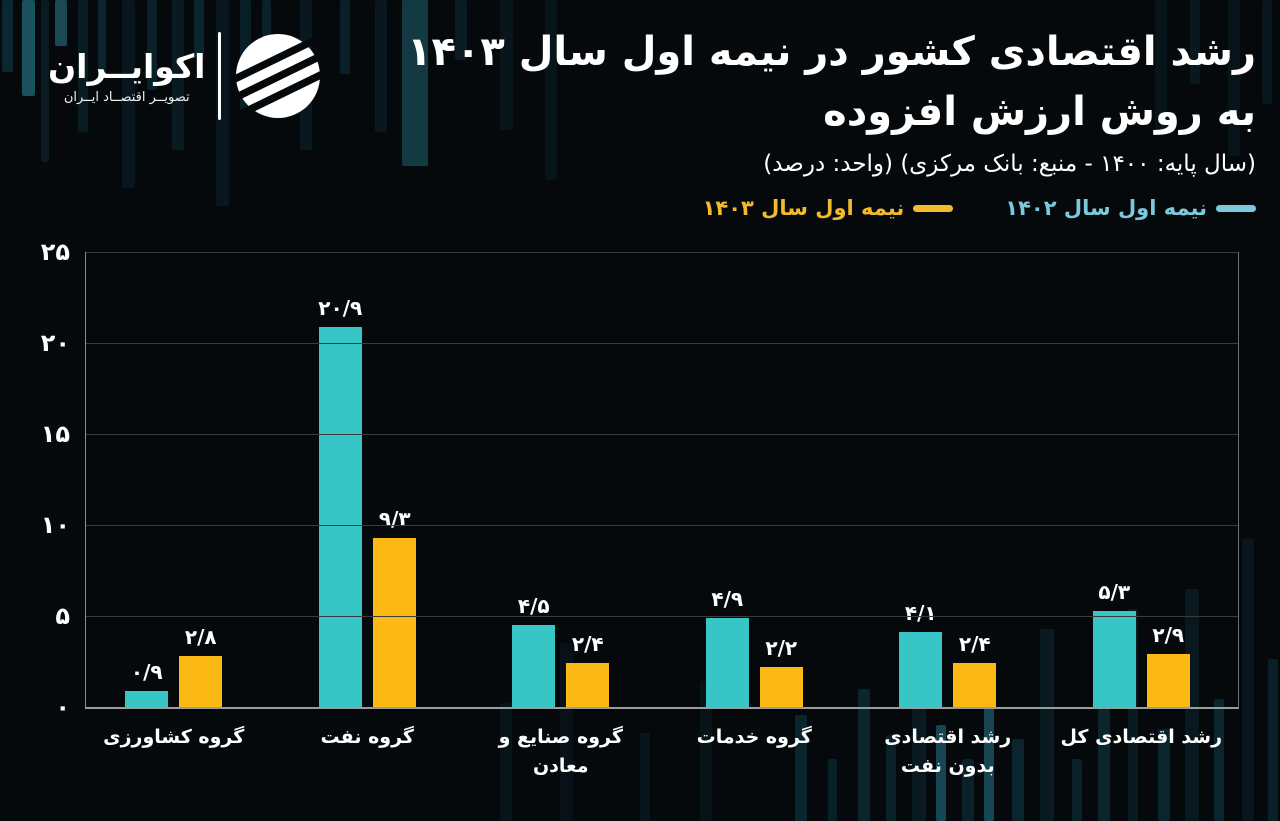 This screenshot has height=821, width=1280. I want to click on bar-value-label: ۰/۹, so click(146, 671).